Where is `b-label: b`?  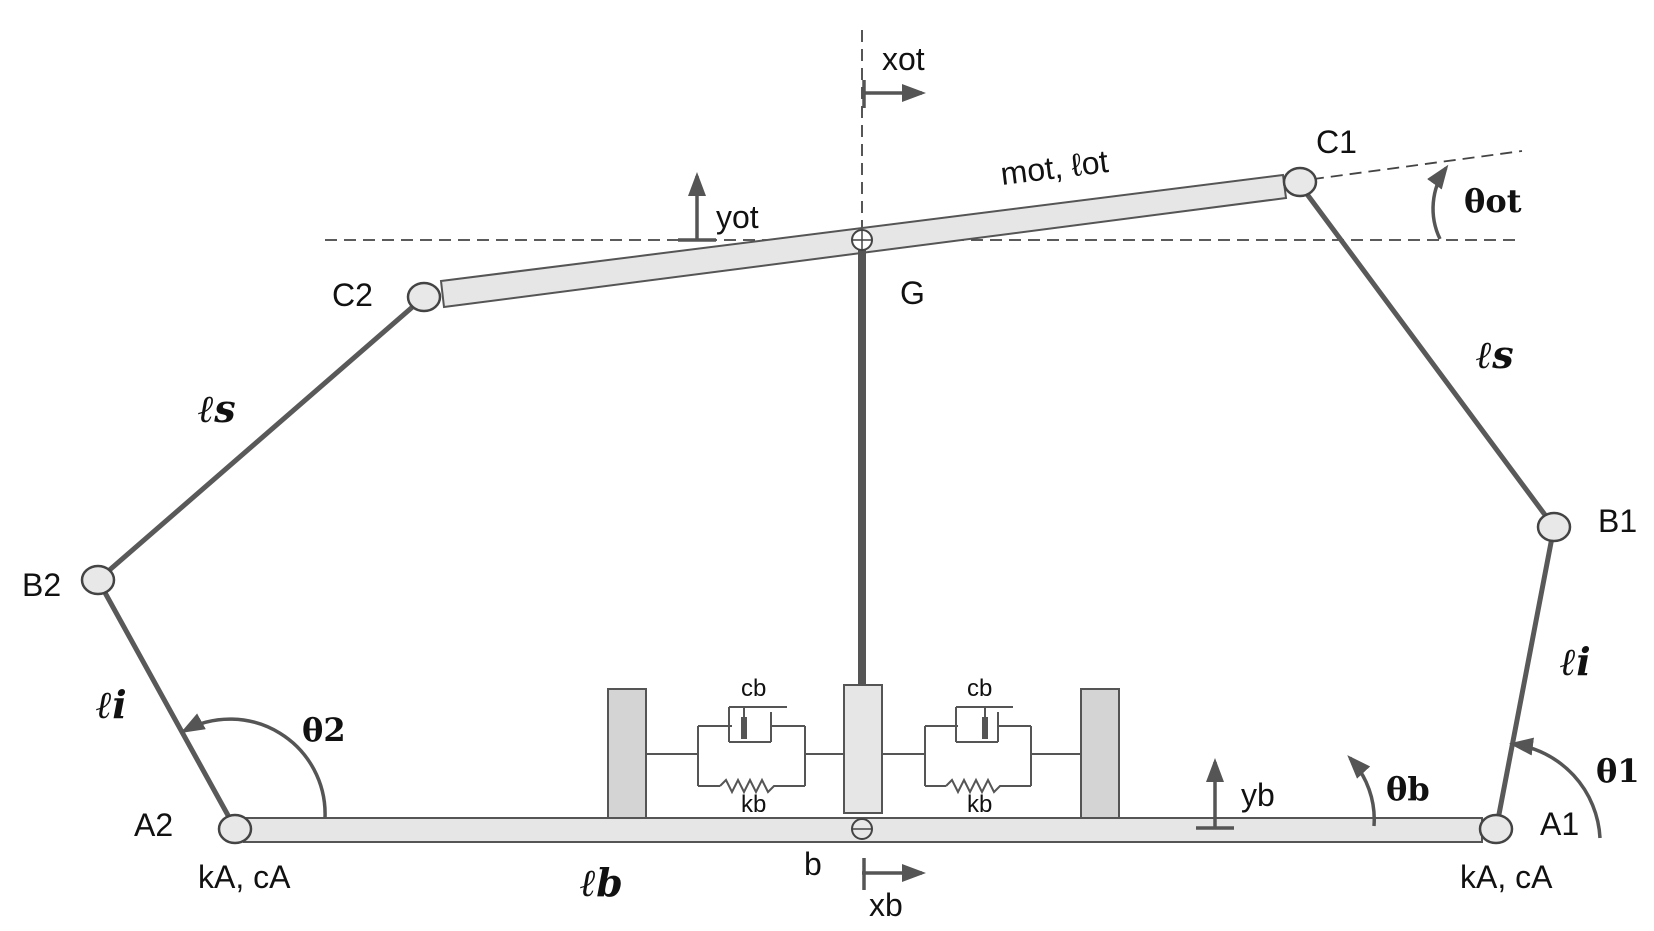 b-label: b is located at coordinates (813, 864).